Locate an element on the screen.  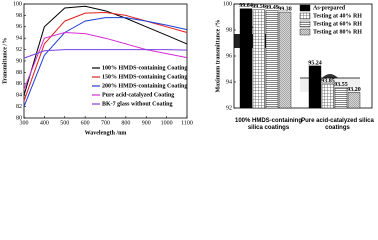
y-axis-label: Maximum transmittance /% is located at coordinates (218, 56).